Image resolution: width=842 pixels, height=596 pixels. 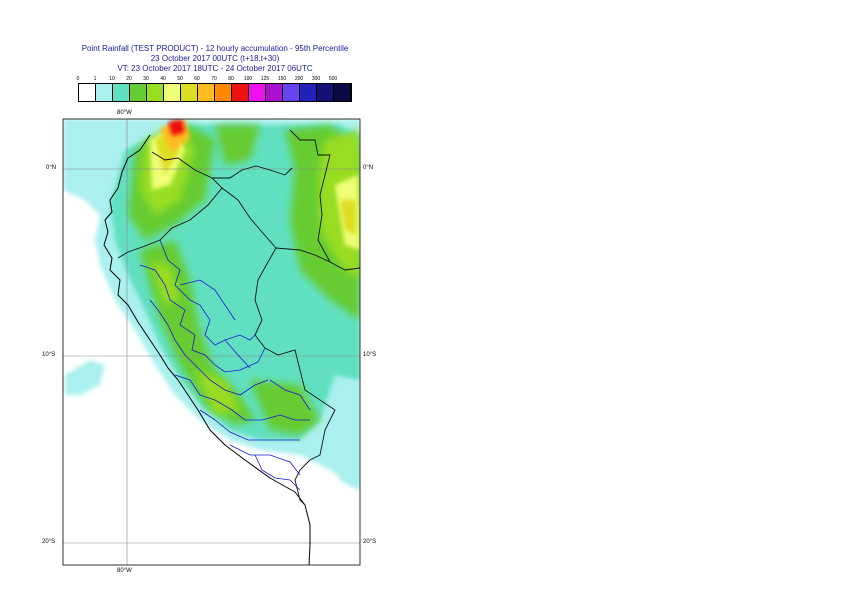 I want to click on lon-label-top: 80°W, so click(x=124, y=113).